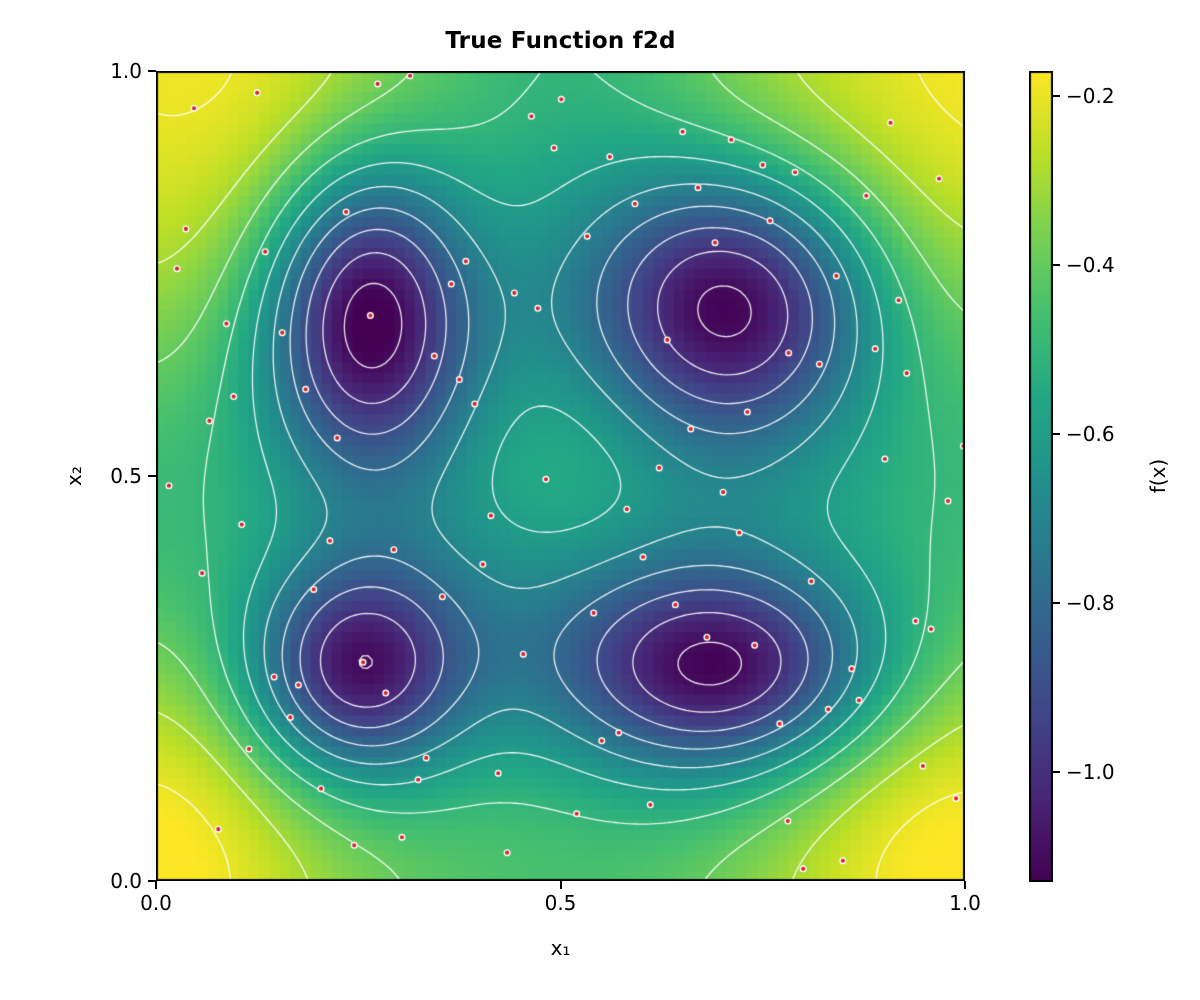 Image resolution: width=1200 pixels, height=1000 pixels. Describe the element at coordinates (965, 903) in the screenshot. I see `x-tick-label: 1.0` at that location.